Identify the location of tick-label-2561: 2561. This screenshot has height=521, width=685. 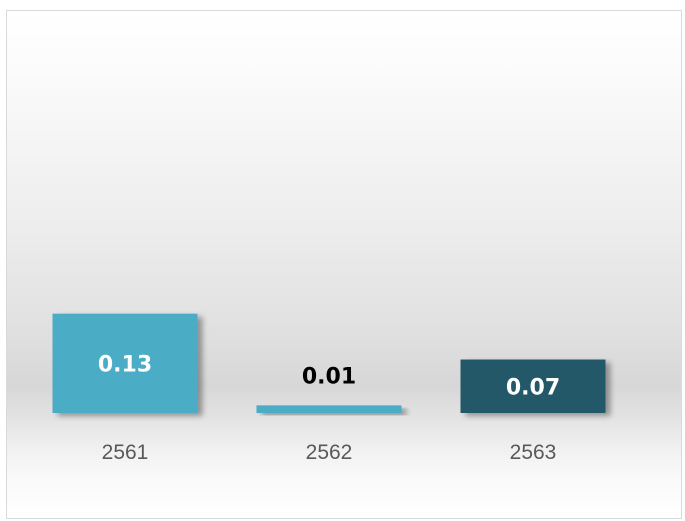
(125, 452).